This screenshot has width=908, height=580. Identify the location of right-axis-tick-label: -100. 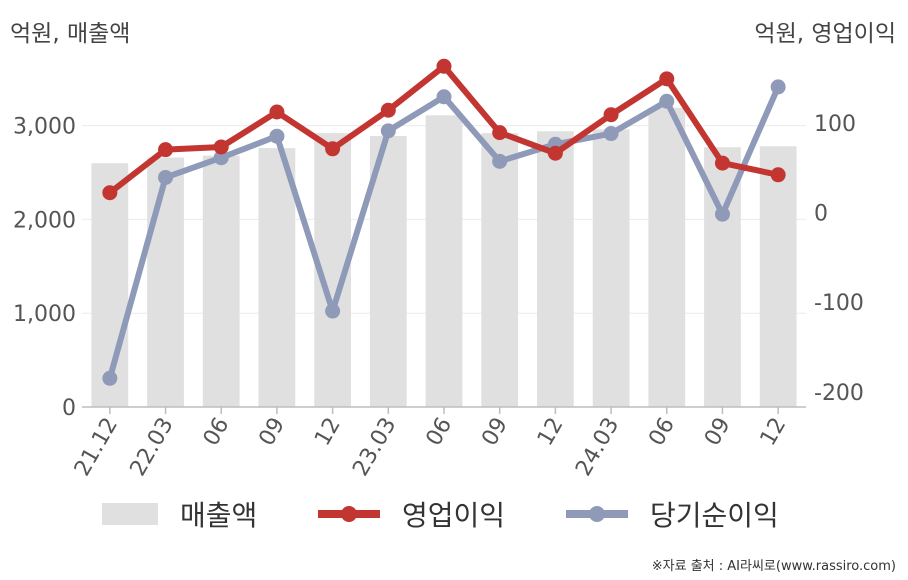
(839, 303).